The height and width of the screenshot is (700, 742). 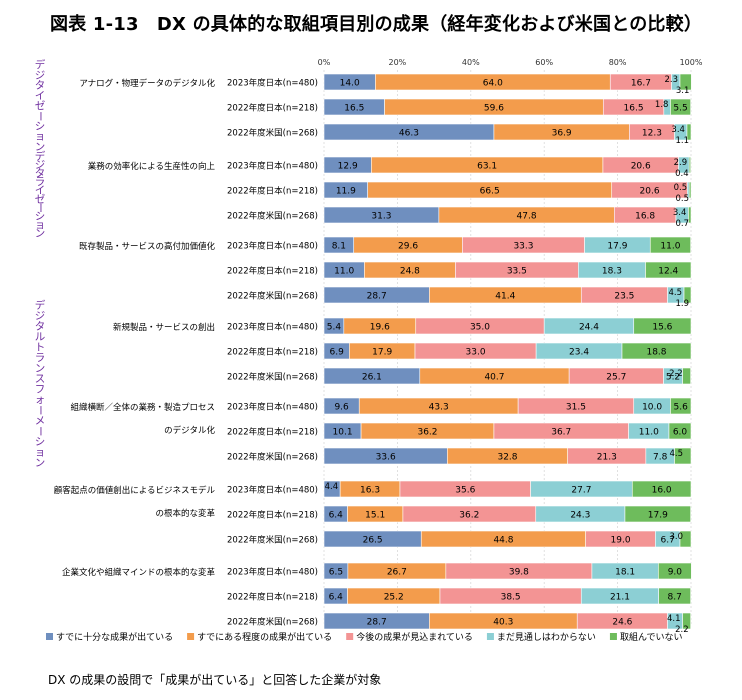 What do you see at coordinates (682, 224) in the screenshot?
I see `bar-value-label: 0.7` at bounding box center [682, 224].